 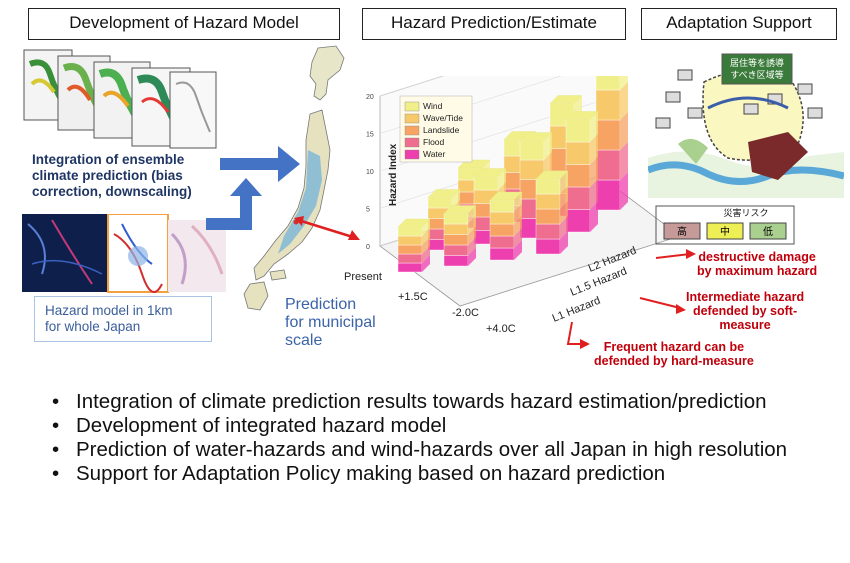 I want to click on chart-legend-label: Water, so click(x=434, y=154).